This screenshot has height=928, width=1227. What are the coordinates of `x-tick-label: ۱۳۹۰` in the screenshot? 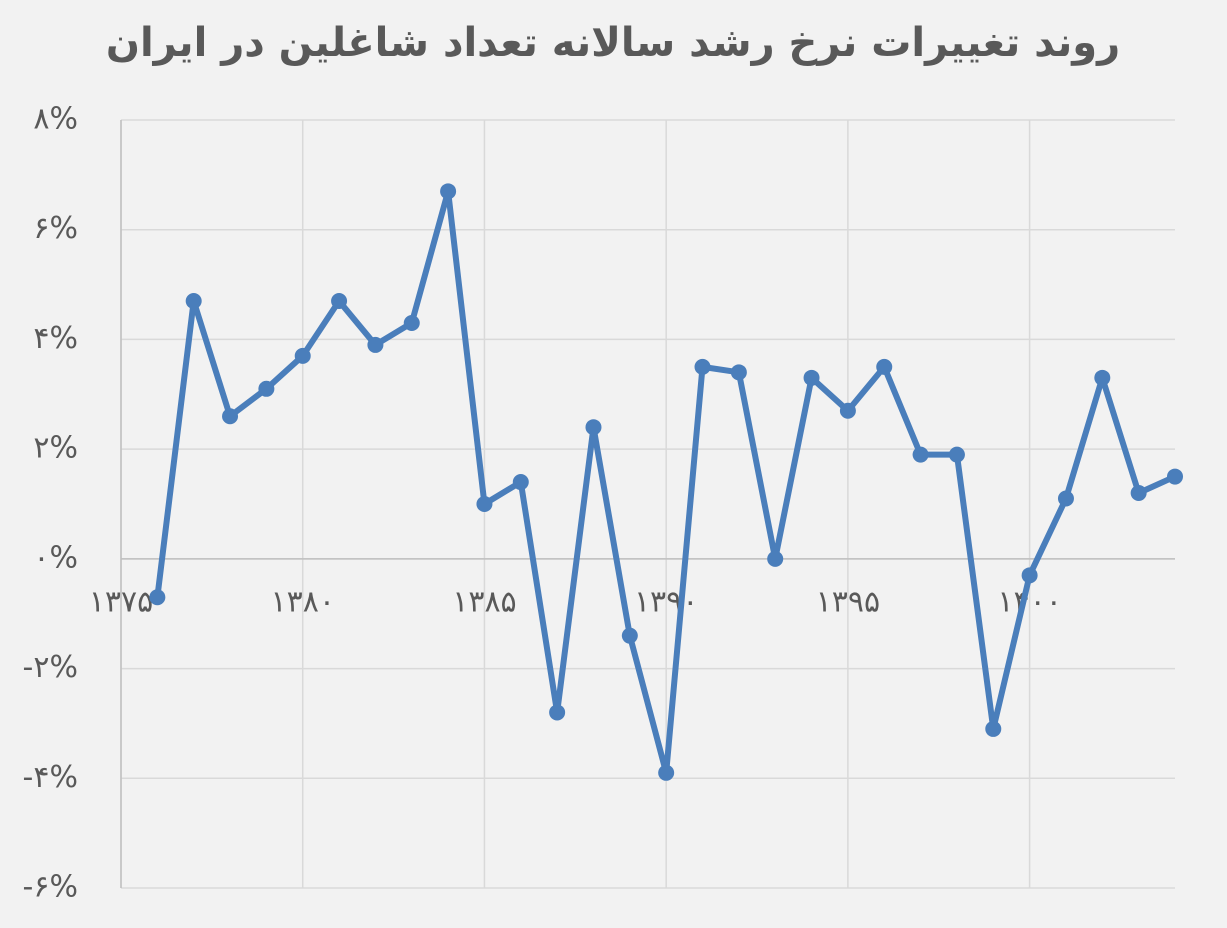 It's located at (666, 601).